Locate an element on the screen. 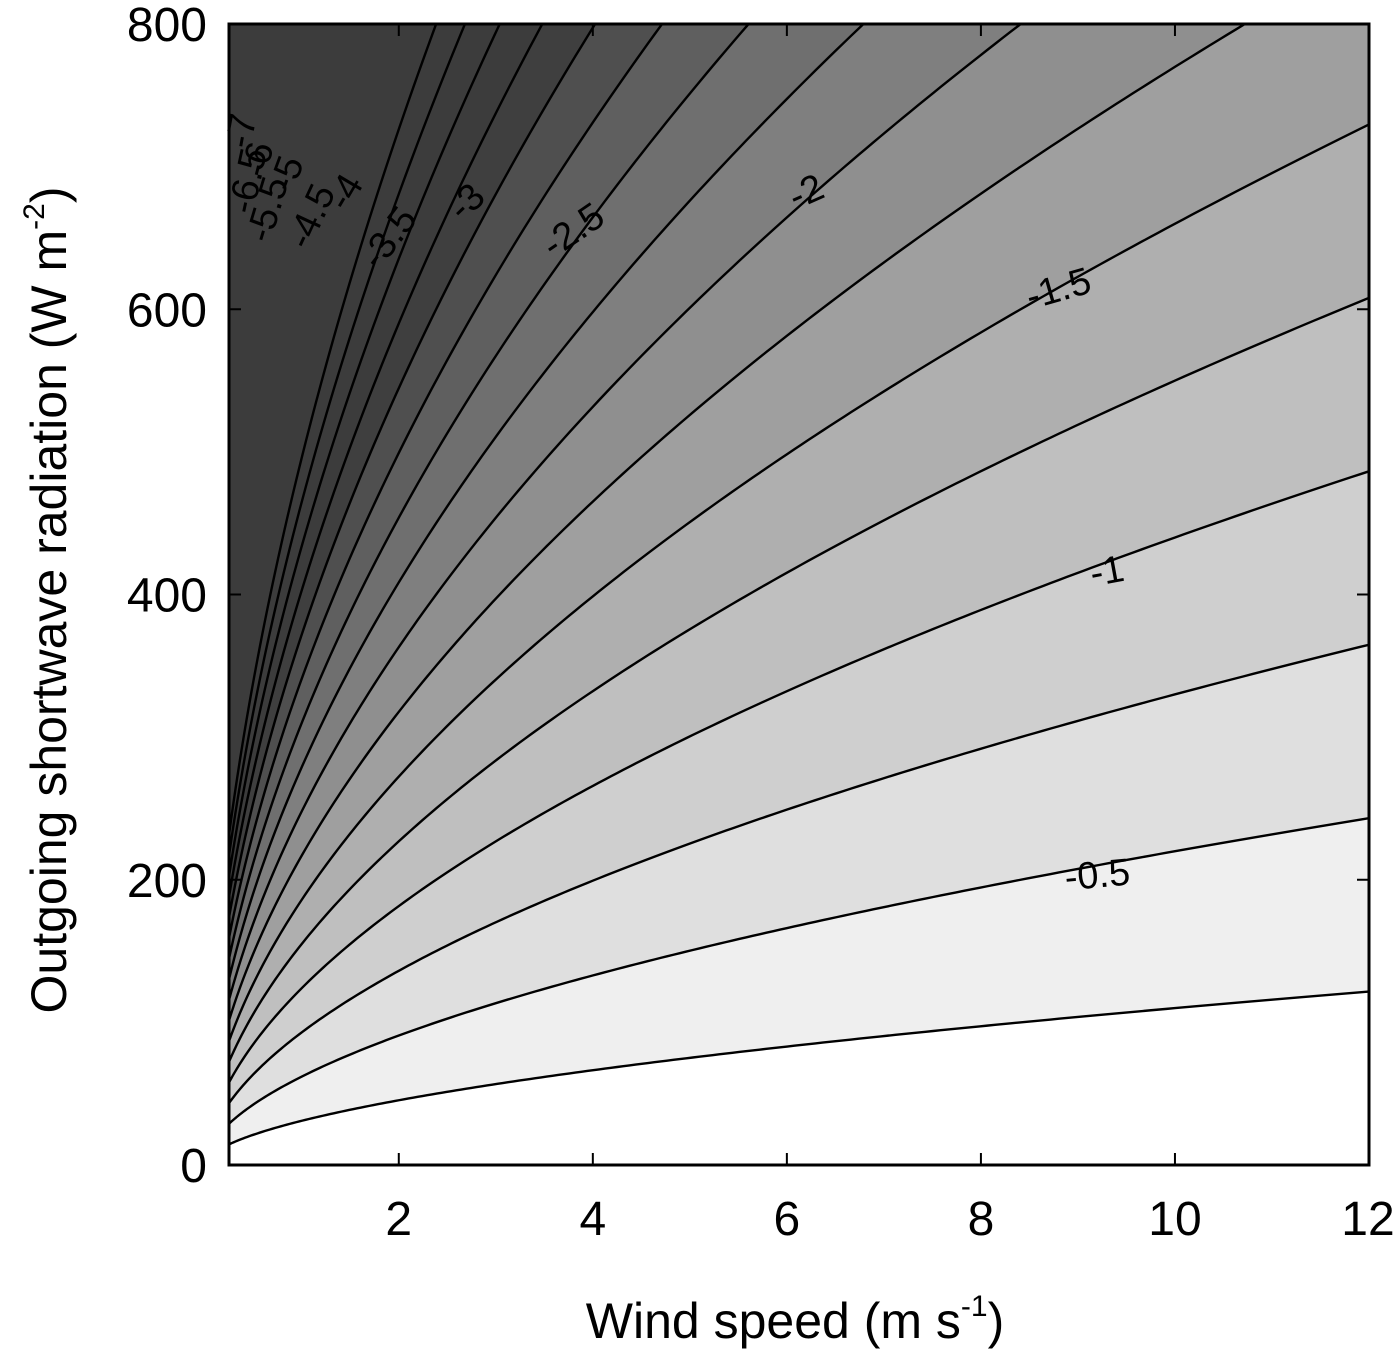 The image size is (1400, 1349). x-tick-label-0: 2 is located at coordinates (398, 1219).